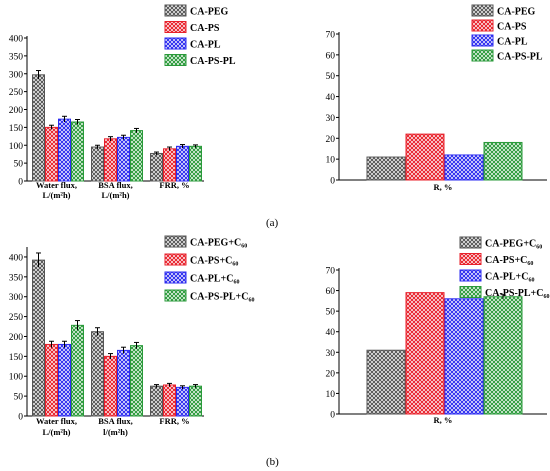  Describe the element at coordinates (205, 28) in the screenshot. I see `legend-label: CA-PS` at that location.